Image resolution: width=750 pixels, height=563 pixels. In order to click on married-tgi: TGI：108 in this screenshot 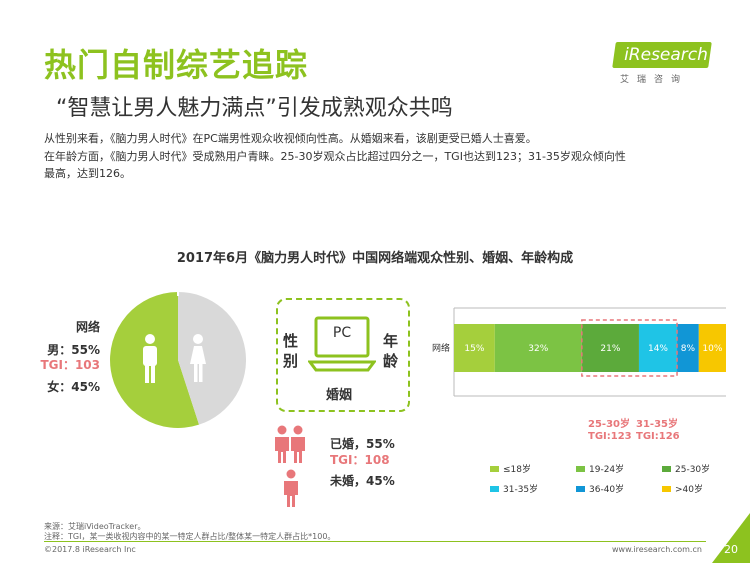, I will do `click(360, 460)`.